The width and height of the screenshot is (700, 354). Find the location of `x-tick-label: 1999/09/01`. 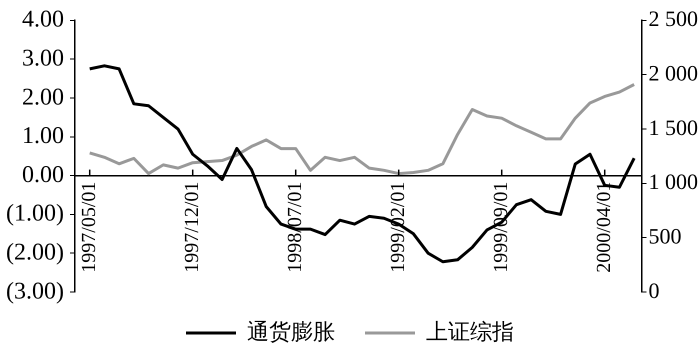

x-tick-label: 1999/09/01 is located at coordinates (501, 227).